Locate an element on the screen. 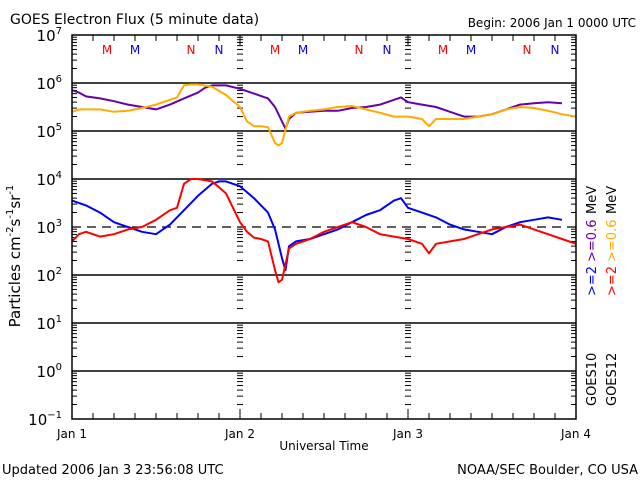 This screenshot has height=480, width=640. y-tick-label: 10² is located at coordinates (49, 275).